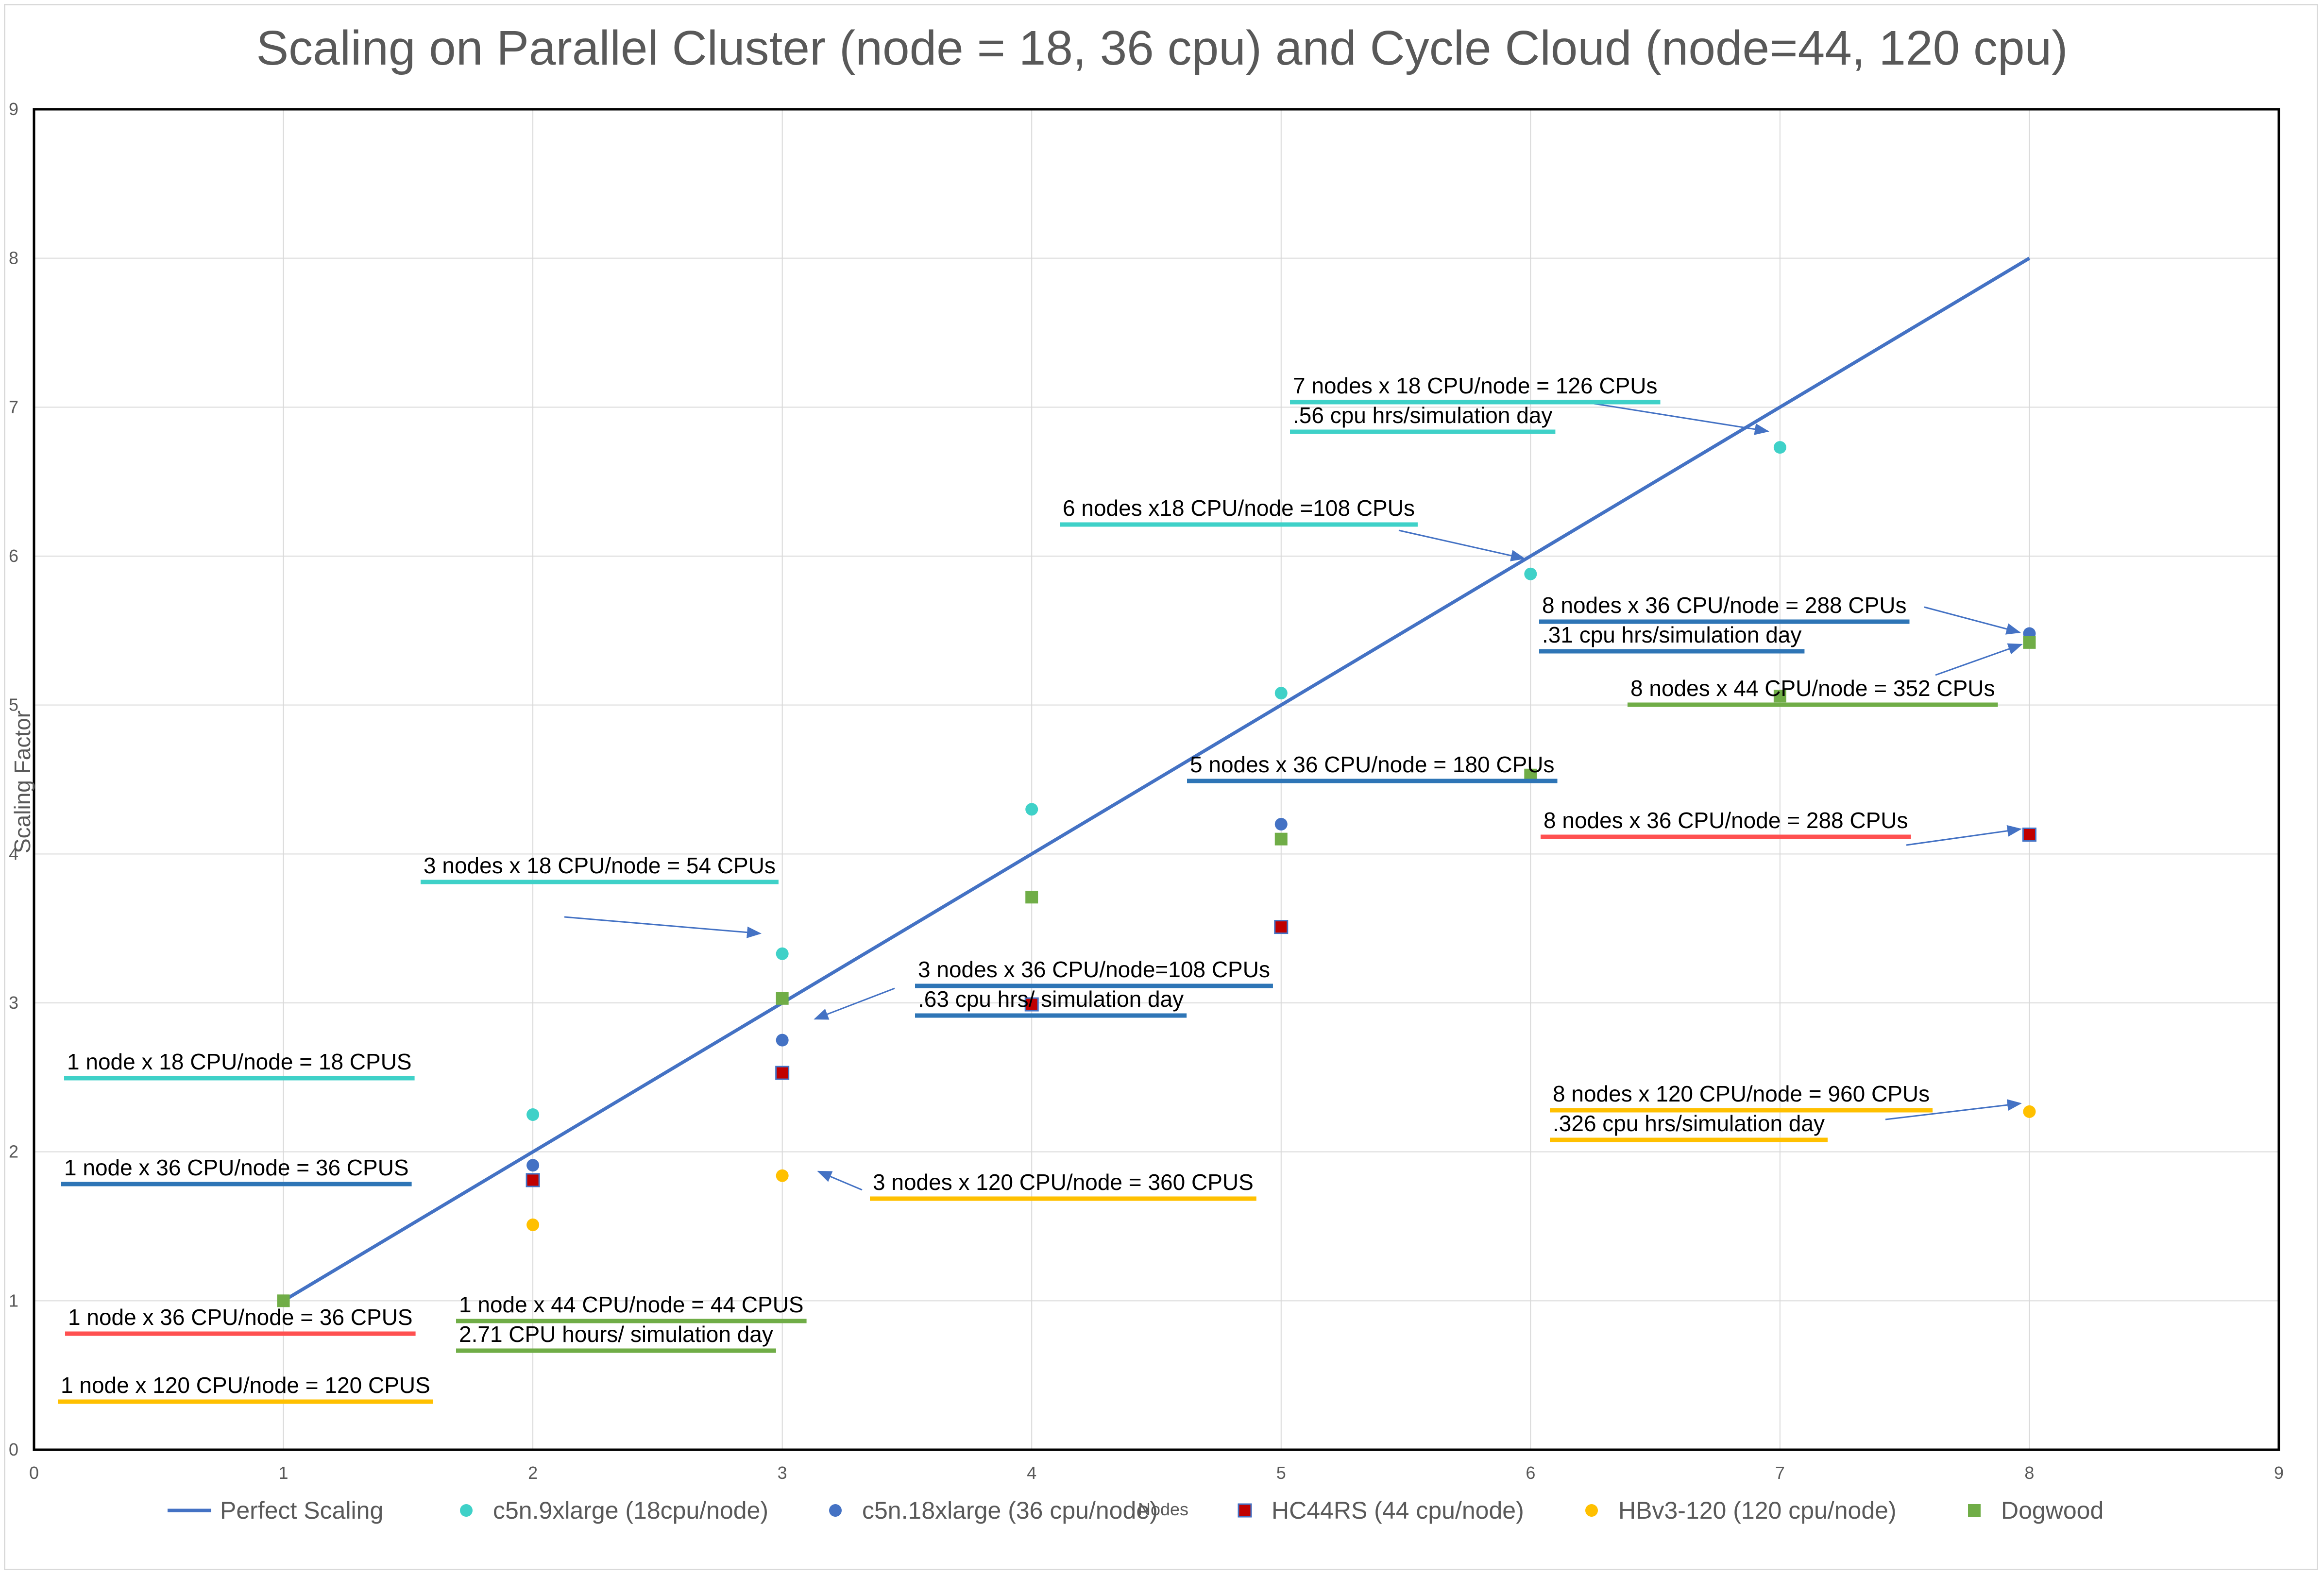 The width and height of the screenshot is (2324, 1576). Describe the element at coordinates (616, 1335) in the screenshot. I see `annotation-label: 2.71 CPU hours/ simulation day` at that location.